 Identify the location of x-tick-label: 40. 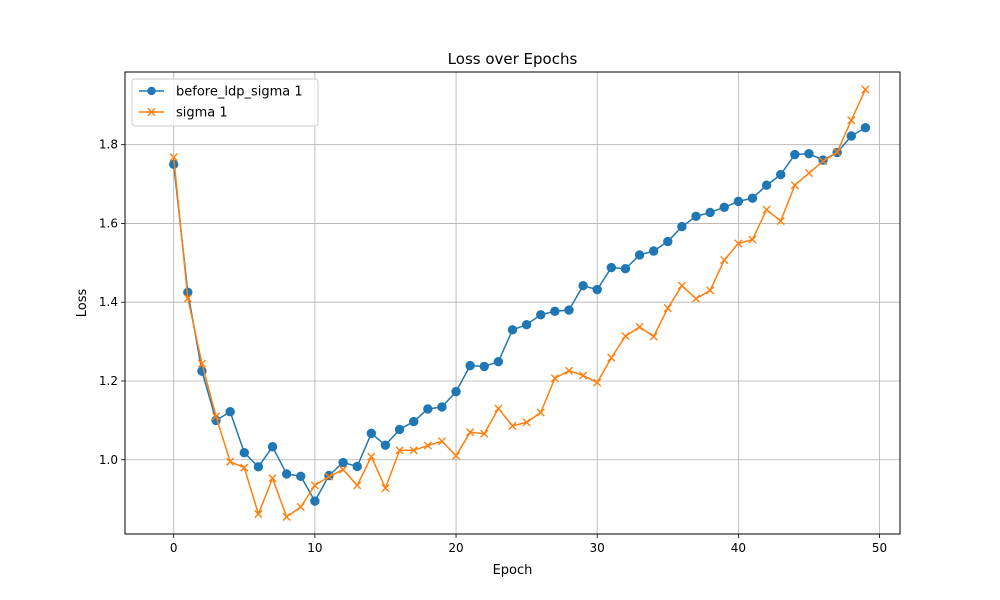
(738, 548).